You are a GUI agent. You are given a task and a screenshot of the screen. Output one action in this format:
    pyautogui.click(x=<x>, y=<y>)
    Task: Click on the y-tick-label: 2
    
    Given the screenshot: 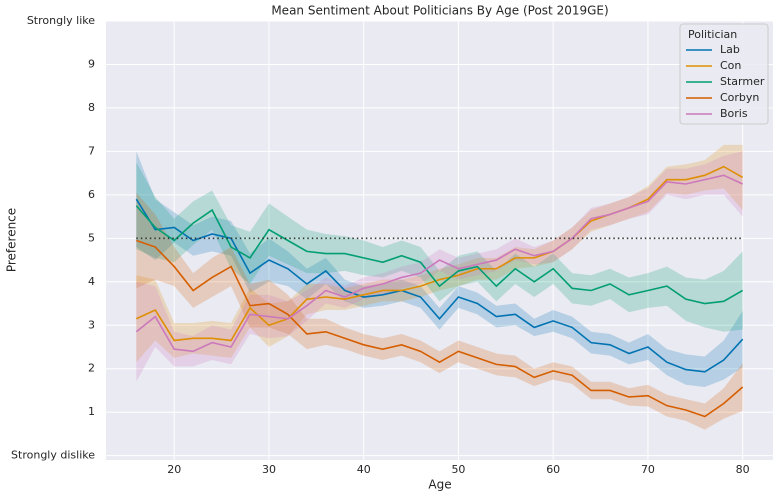 What is the action you would take?
    pyautogui.click(x=91, y=368)
    